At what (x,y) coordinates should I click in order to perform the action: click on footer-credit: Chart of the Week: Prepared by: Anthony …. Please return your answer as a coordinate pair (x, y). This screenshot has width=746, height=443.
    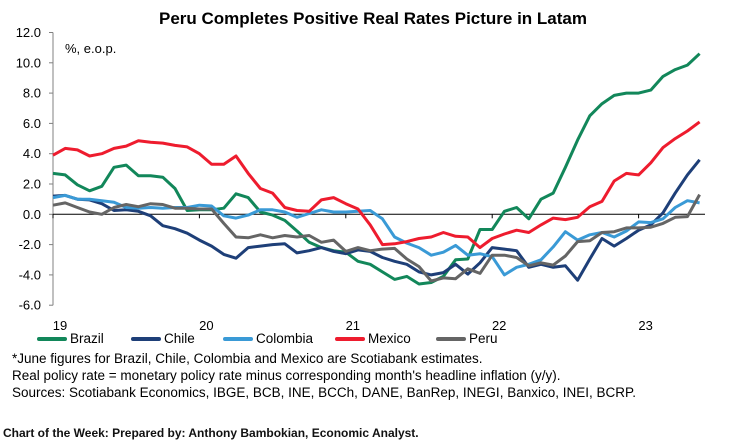
    Looking at the image, I should click on (211, 433).